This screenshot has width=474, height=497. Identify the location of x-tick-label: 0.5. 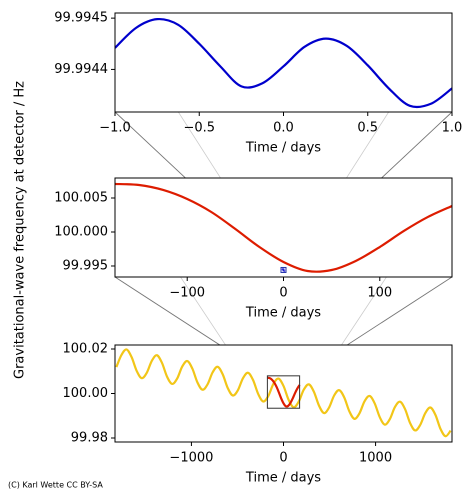
(367, 128).